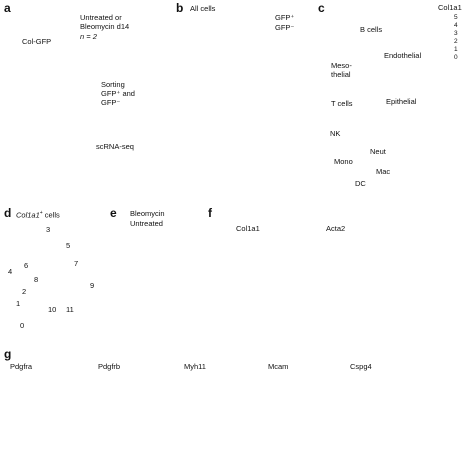 The width and height of the screenshot is (474, 462). What do you see at coordinates (68, 245) in the screenshot?
I see `cluster-label: 5` at bounding box center [68, 245].